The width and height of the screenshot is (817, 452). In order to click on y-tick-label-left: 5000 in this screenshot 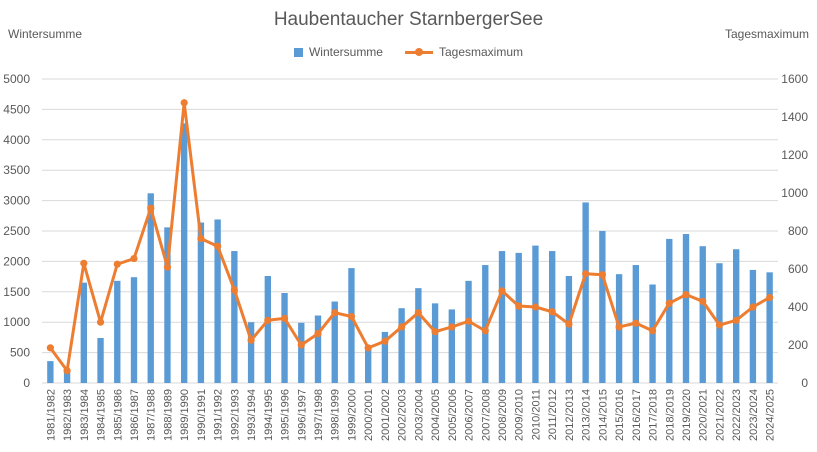, I will do `click(16, 79)`.